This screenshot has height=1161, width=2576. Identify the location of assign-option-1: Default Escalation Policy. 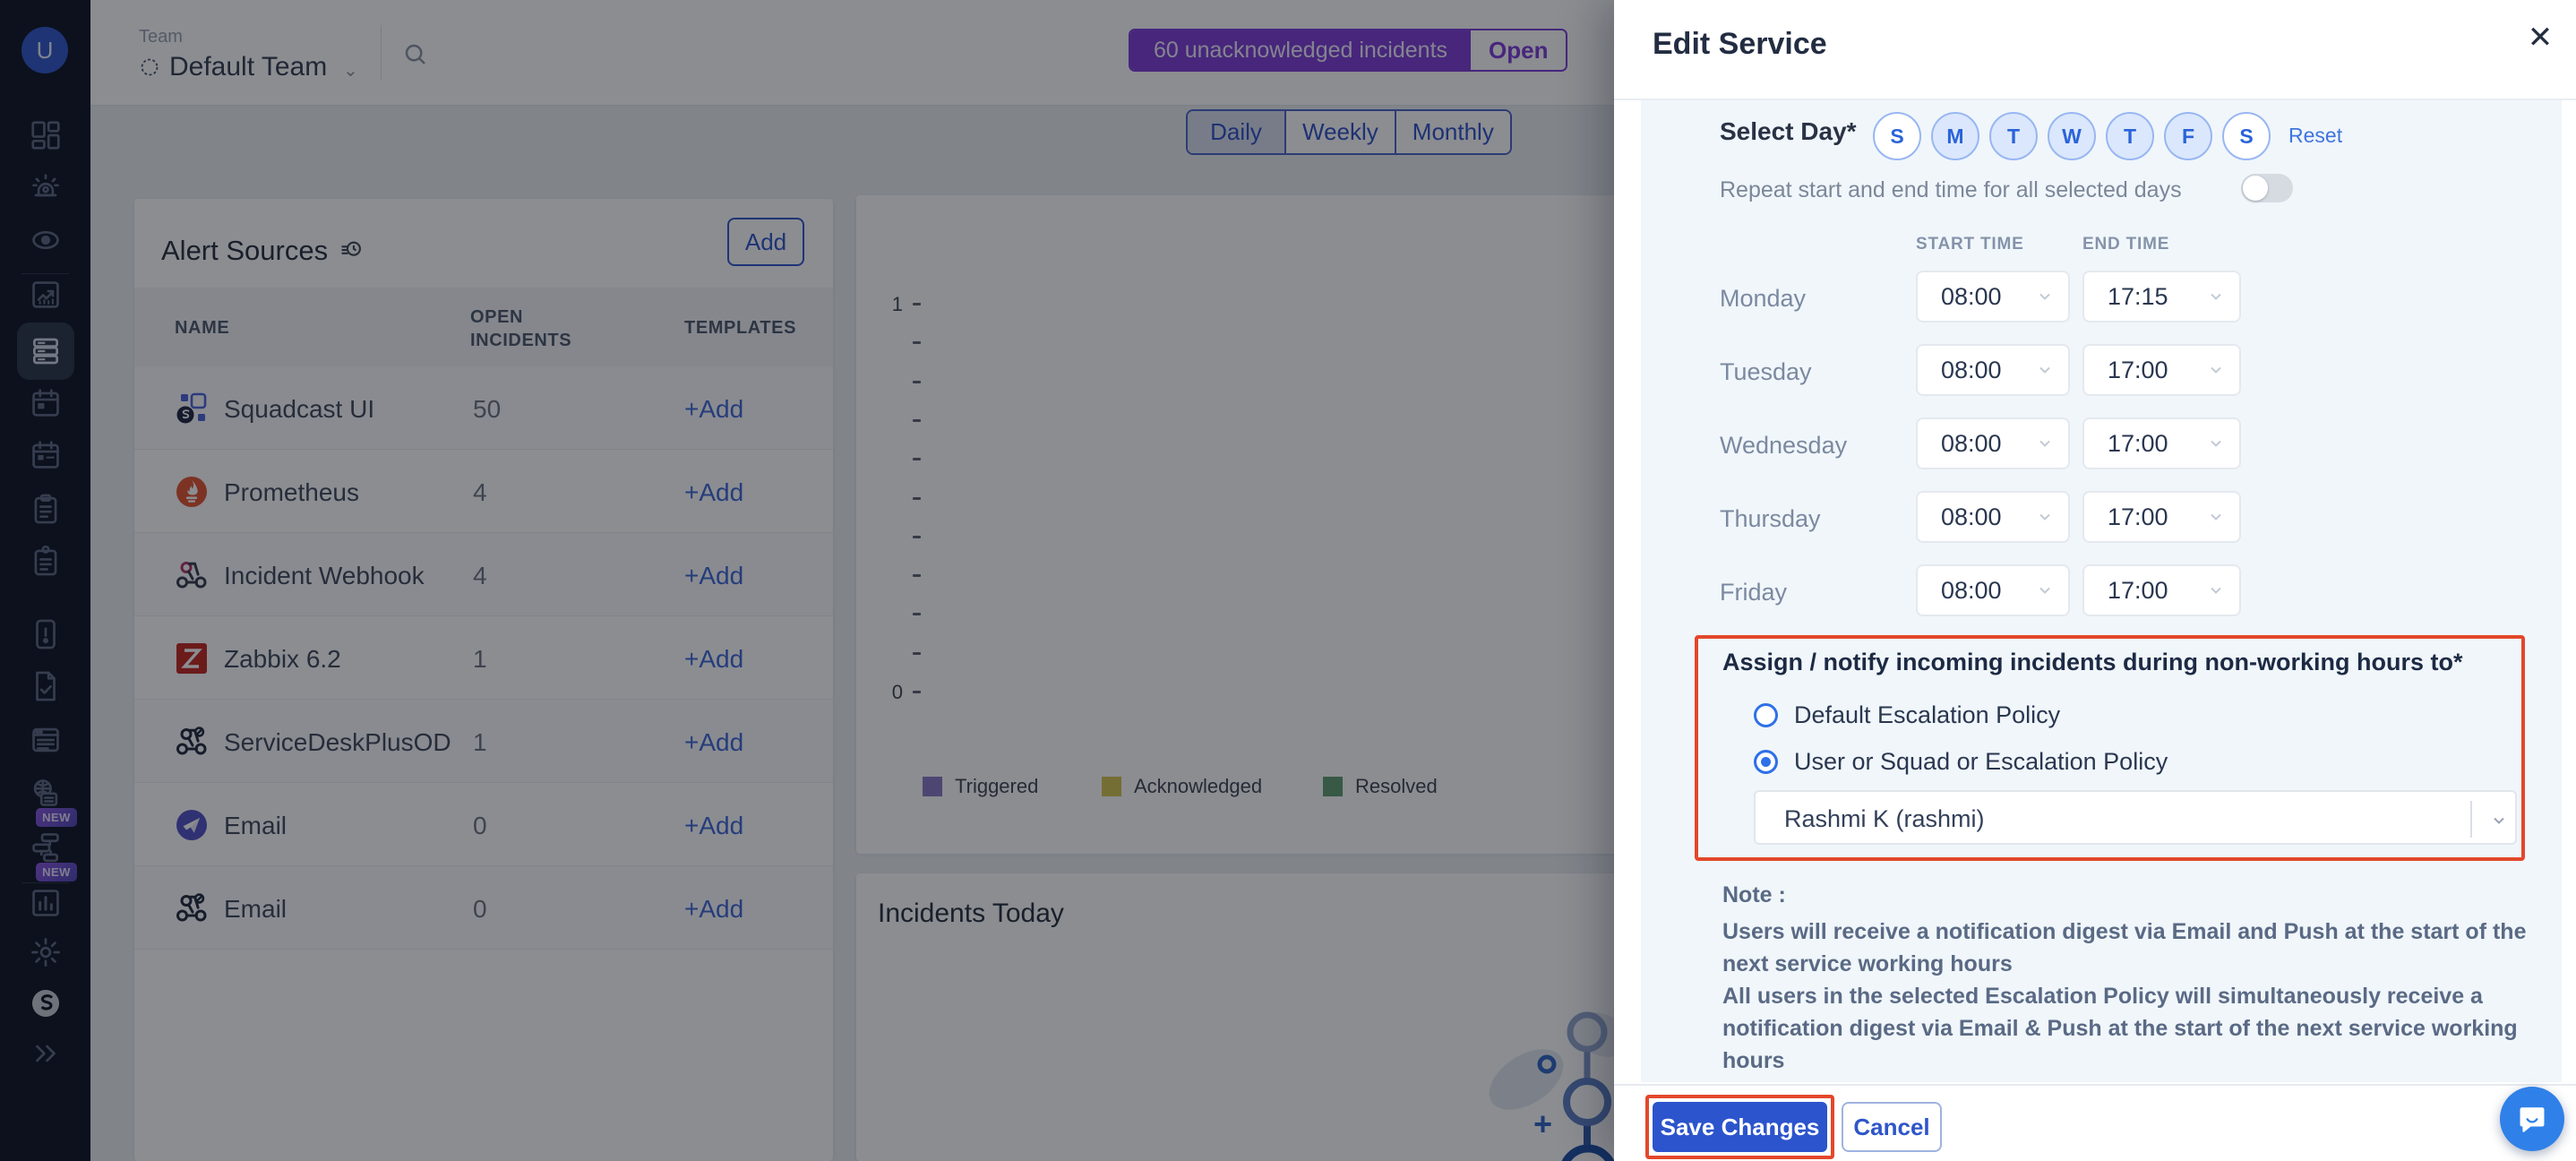
(1907, 715).